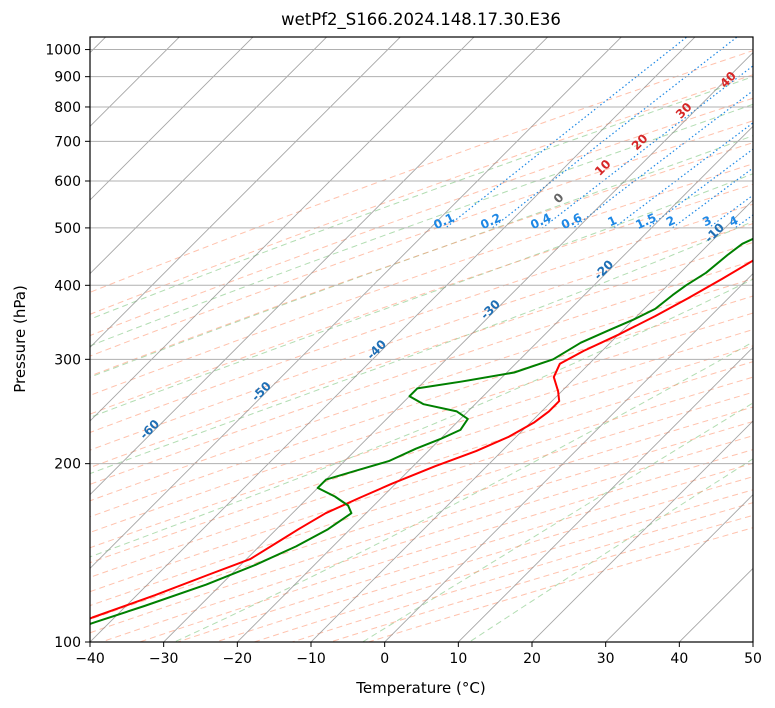 The image size is (775, 708). Describe the element at coordinates (490, 309) in the screenshot. I see `isotherm-label: -30` at that location.